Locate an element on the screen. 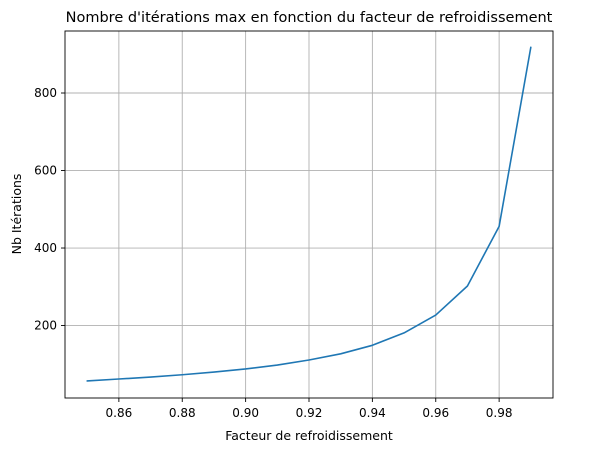  x-axis: 0.86 0.88 0.90 0.92 0.94 0.96 0.98 is located at coordinates (309, 409).